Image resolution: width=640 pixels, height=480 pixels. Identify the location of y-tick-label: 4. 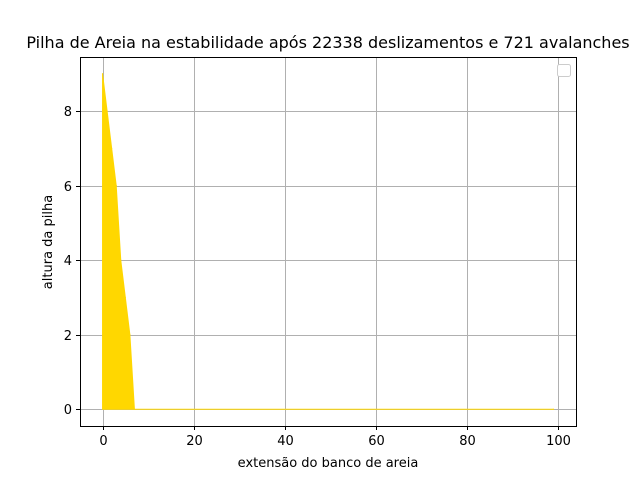
(68, 261).